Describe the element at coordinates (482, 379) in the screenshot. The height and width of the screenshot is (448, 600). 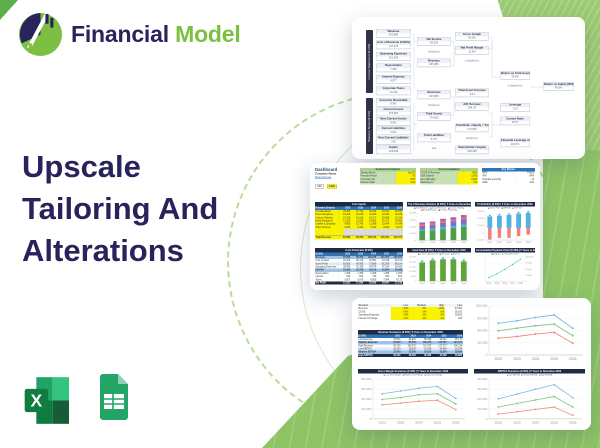
I see `svg-text: 40,000` at that location.